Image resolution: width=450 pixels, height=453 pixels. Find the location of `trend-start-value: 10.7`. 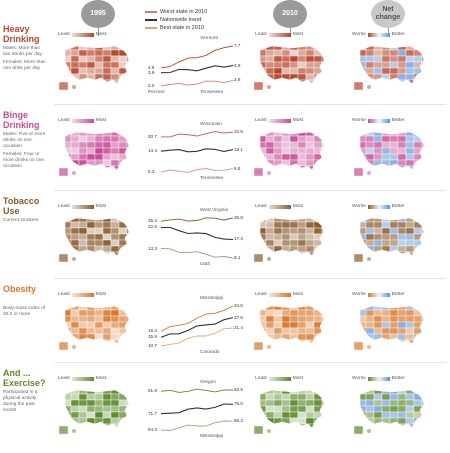

trend-start-value: 10.7 is located at coordinates (152, 345).